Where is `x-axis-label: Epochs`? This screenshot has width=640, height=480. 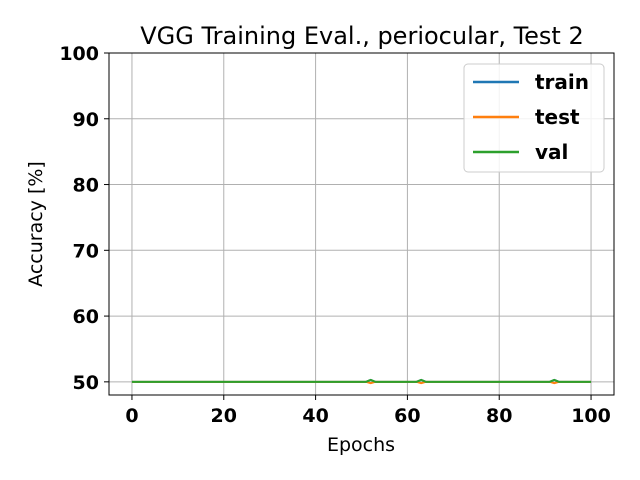 x-axis-label: Epochs is located at coordinates (361, 445).